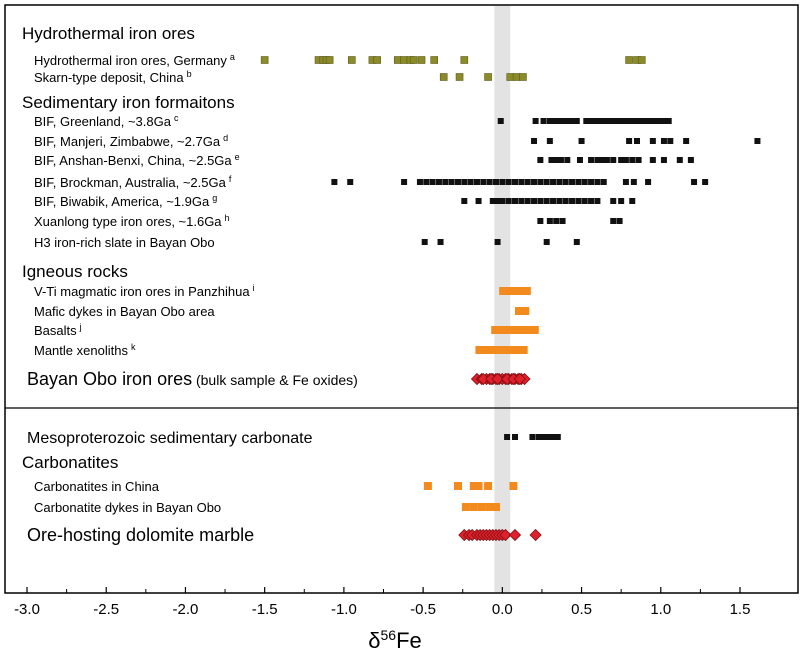 The image size is (800, 659). What do you see at coordinates (581, 609) in the screenshot?
I see `x-tick-label: 0.5` at bounding box center [581, 609].